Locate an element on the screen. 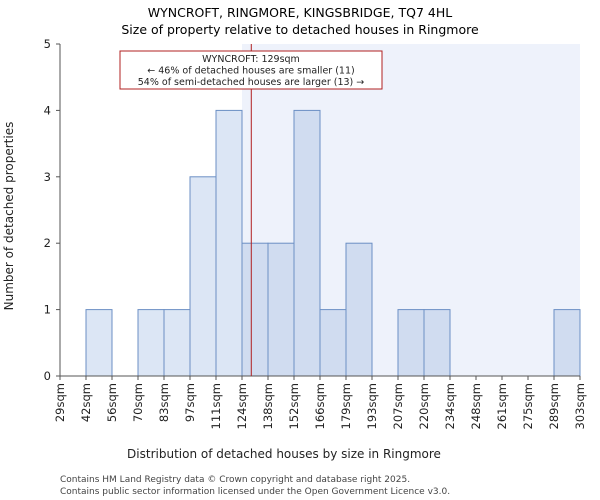 Image resolution: width=600 pixels, height=500 pixels. annotation-border is located at coordinates (251, 70).